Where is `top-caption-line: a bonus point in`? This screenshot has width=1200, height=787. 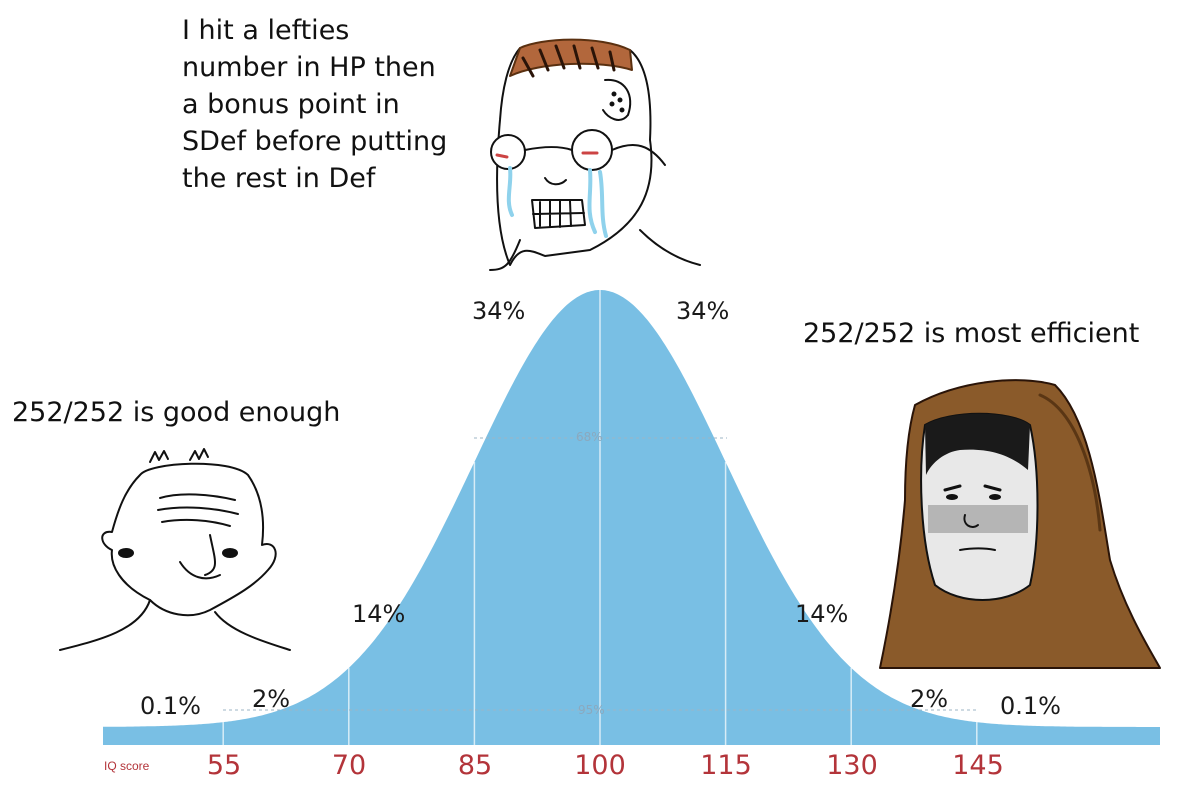
top-caption-line: a bonus point in is located at coordinates (291, 104).